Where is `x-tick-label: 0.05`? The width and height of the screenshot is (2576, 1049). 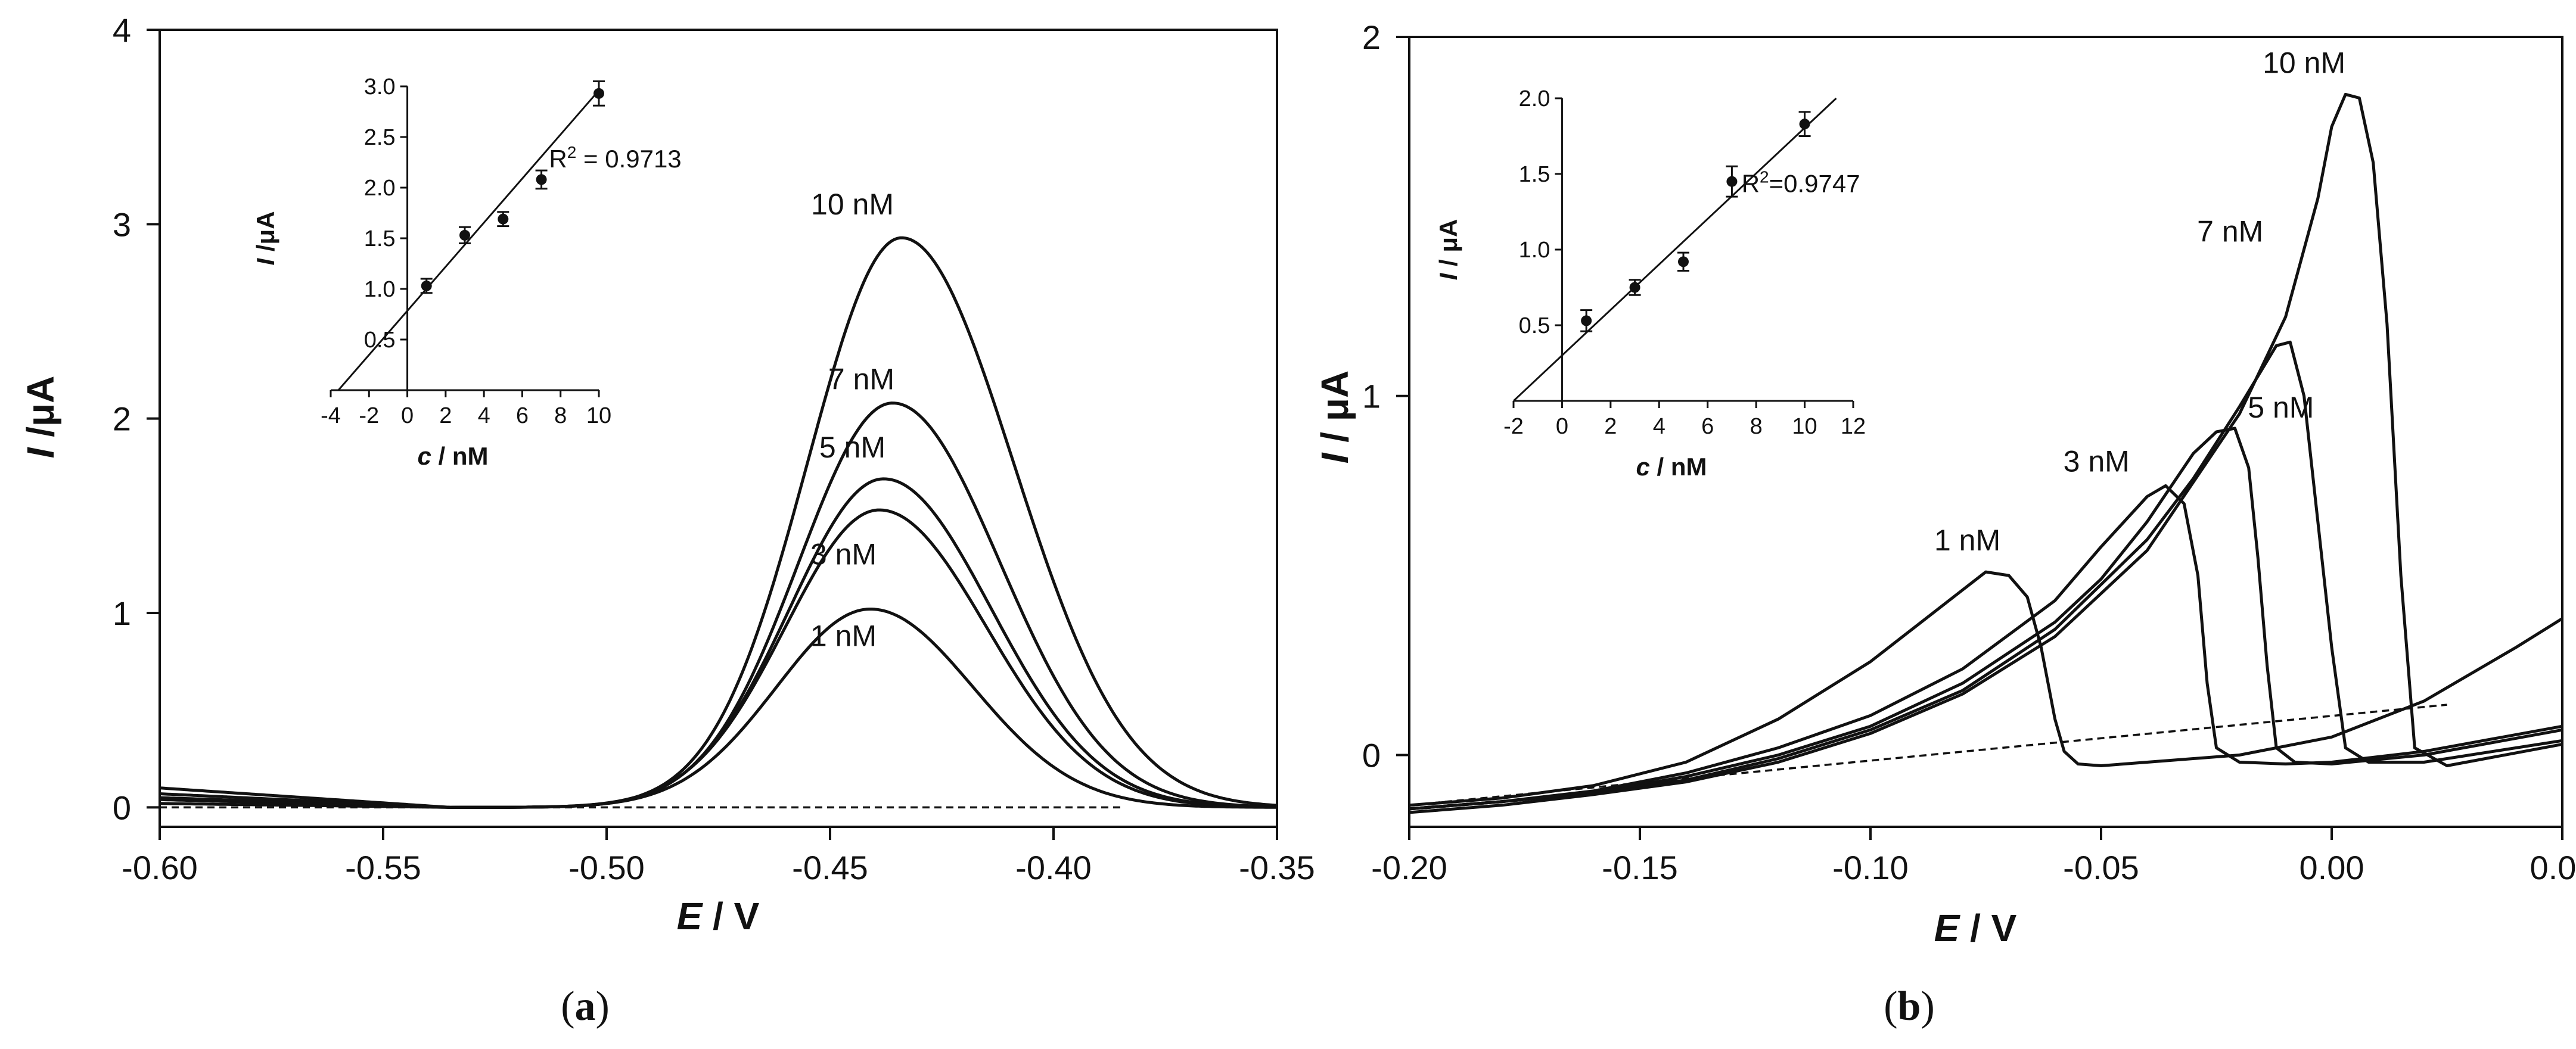 x-tick-label: 0.05 is located at coordinates (2553, 868).